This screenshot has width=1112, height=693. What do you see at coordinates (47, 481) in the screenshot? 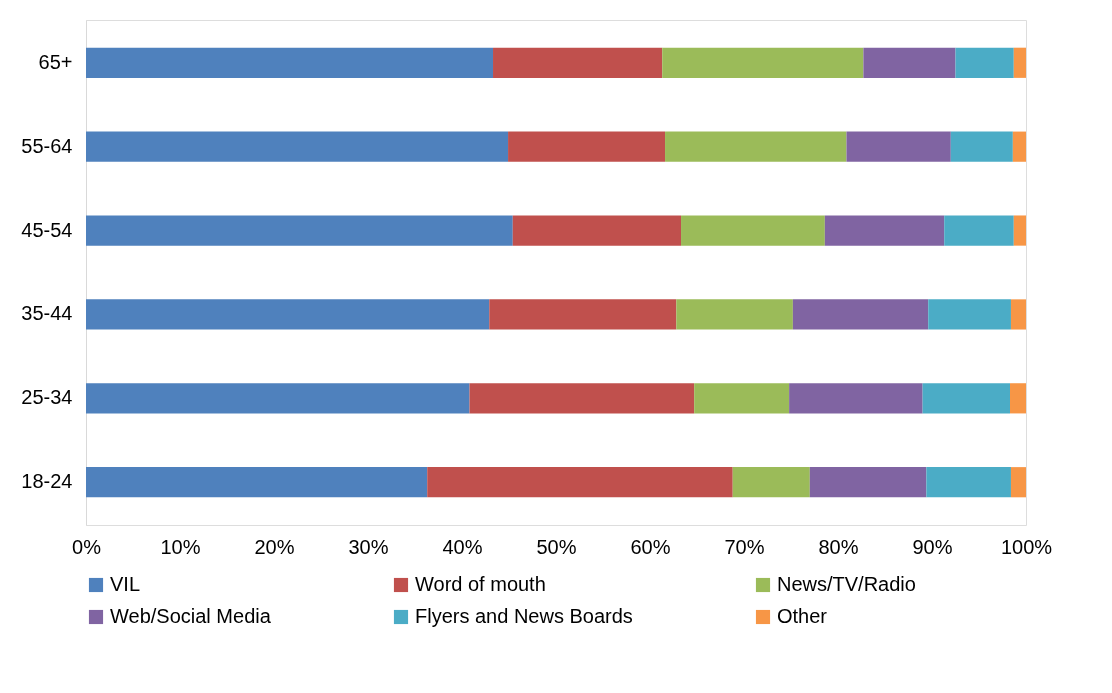
I see `y-tick-label: 18-24` at bounding box center [47, 481].